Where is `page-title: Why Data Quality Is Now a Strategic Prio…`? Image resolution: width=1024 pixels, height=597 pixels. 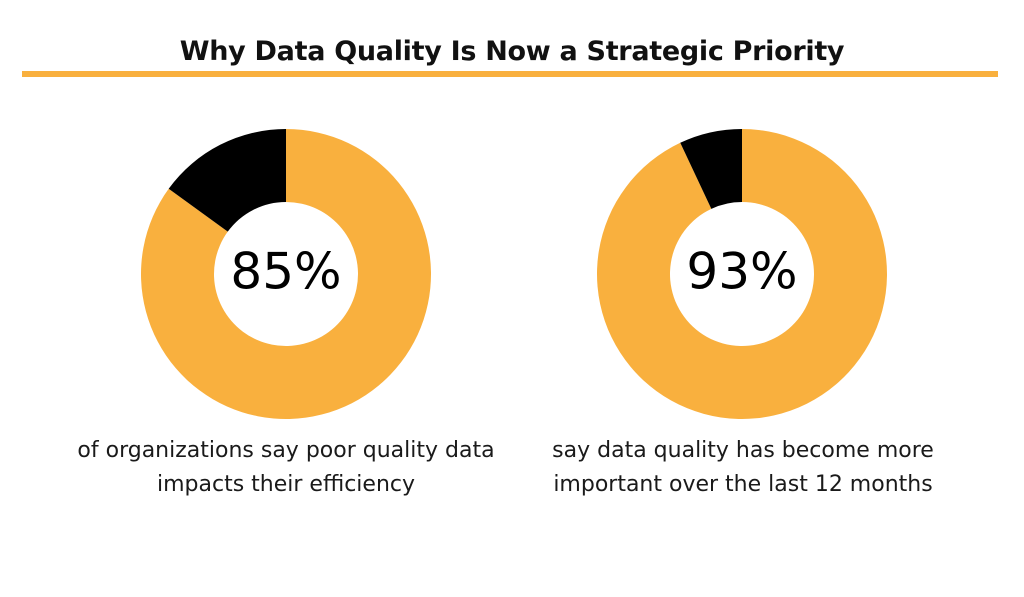
page-title: Why Data Quality Is Now a Strategic Prio… is located at coordinates (512, 51).